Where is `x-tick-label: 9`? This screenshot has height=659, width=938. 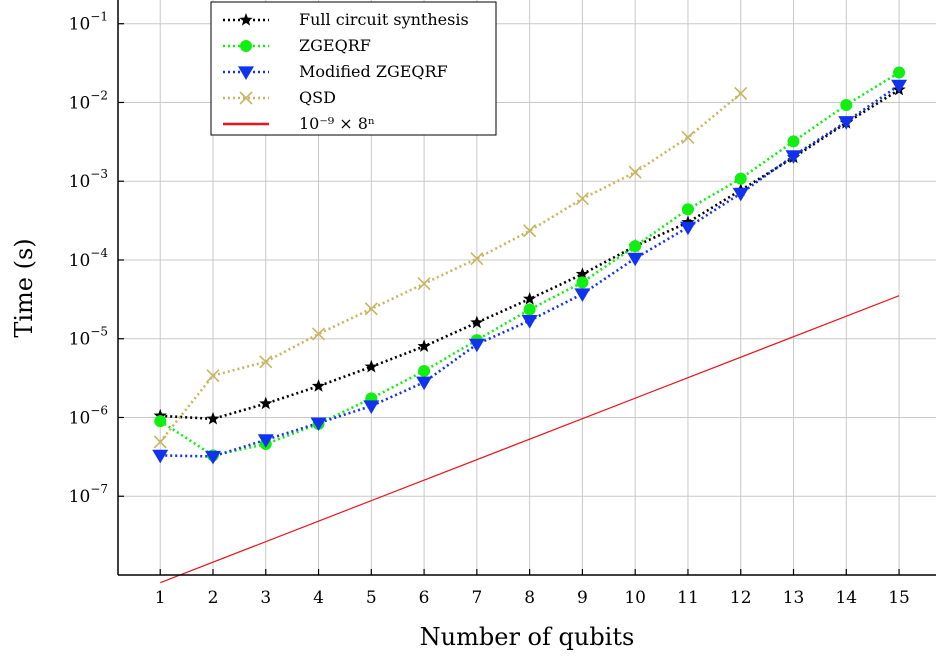
x-tick-label: 9 is located at coordinates (582, 598).